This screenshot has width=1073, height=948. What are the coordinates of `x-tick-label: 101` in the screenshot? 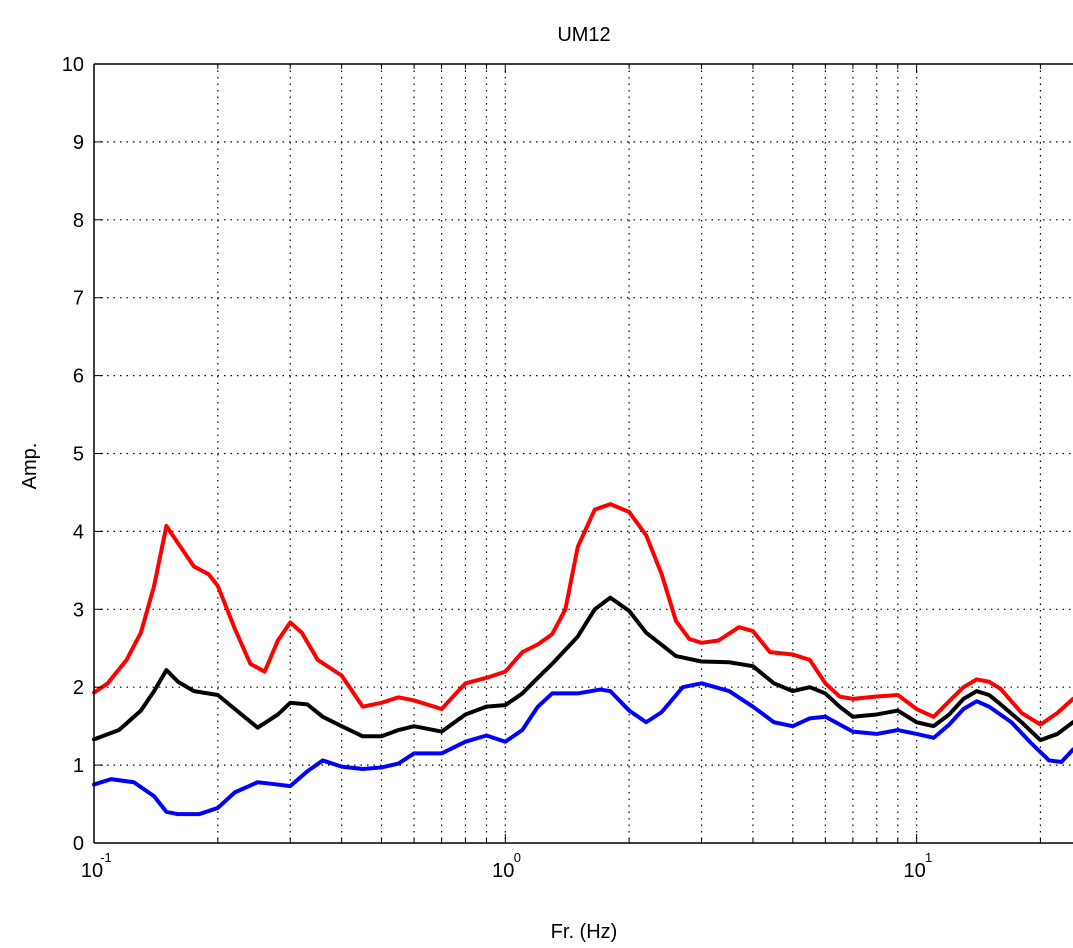 It's located at (917, 866).